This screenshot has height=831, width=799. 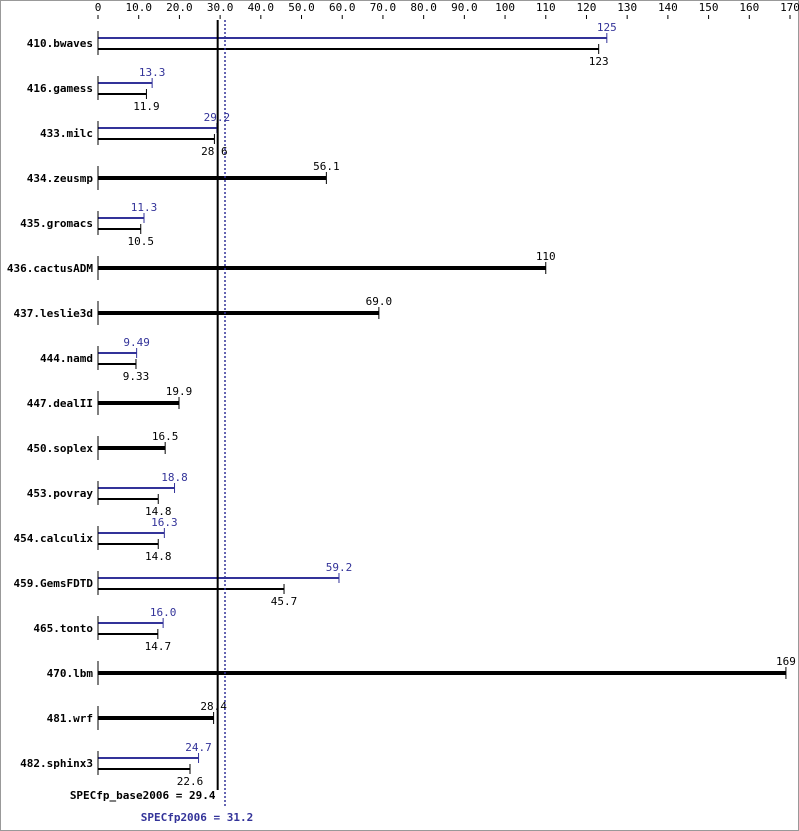 I want to click on x-tick-label: 160, so click(x=749, y=7).